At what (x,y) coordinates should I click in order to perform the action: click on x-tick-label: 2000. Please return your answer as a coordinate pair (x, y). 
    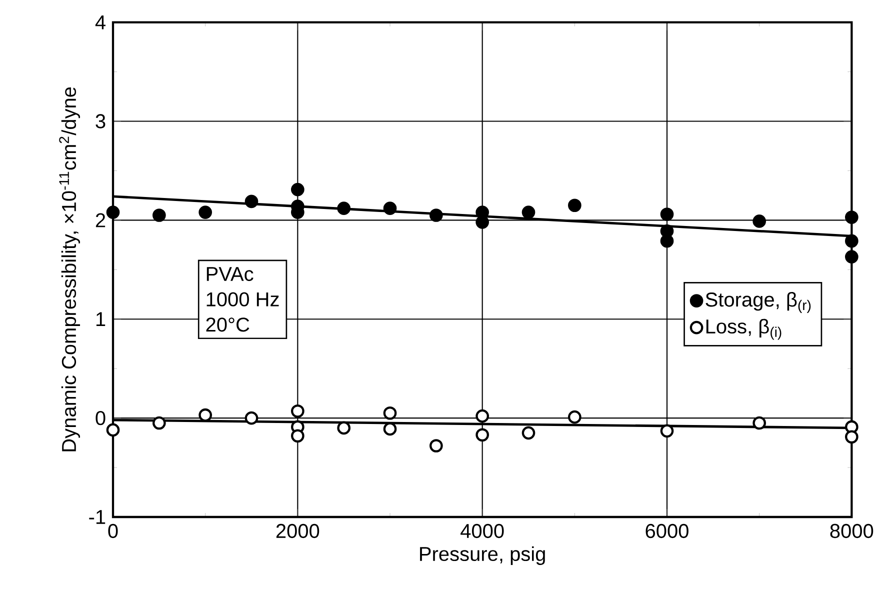
    Looking at the image, I should click on (298, 531).